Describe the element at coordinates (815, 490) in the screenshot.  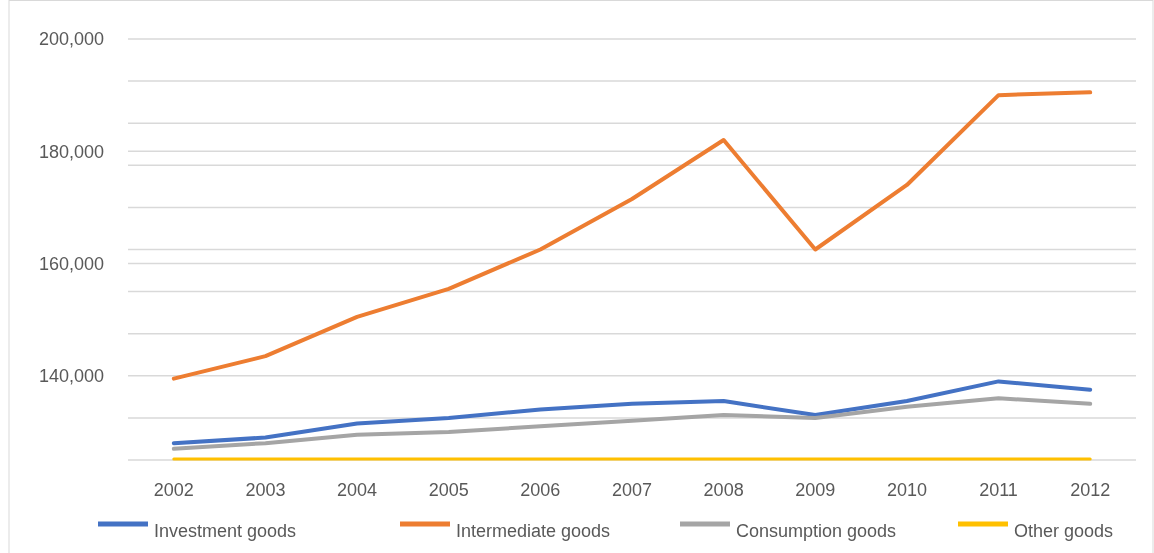
I see `x-tick-label: 2009` at that location.